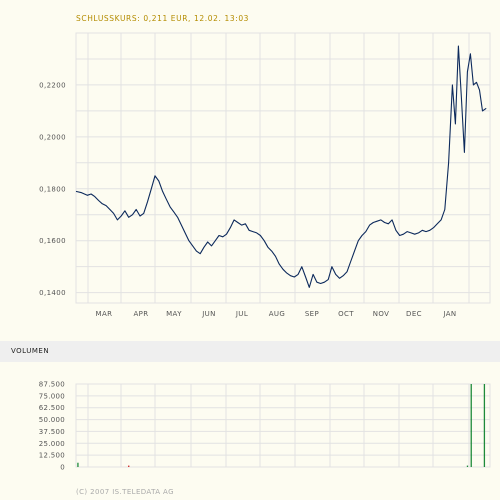 The image size is (500, 500). I want to click on volume-header-band, so click(250, 351).